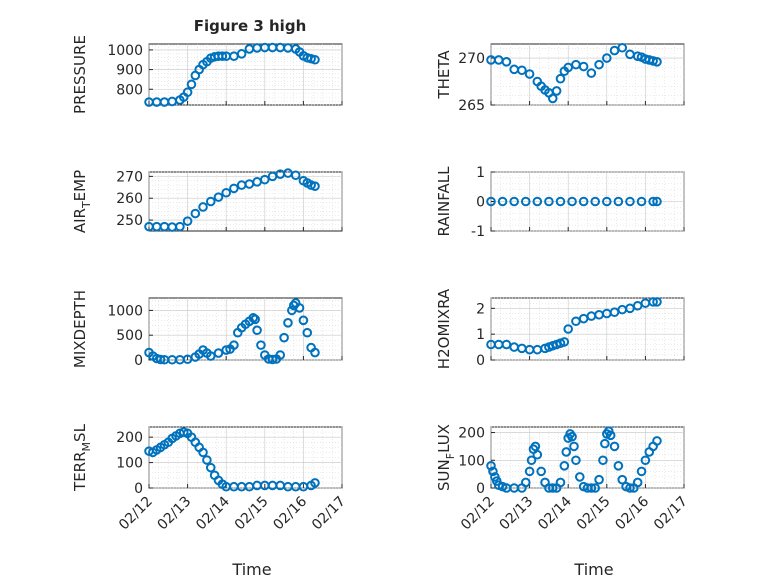  What do you see at coordinates (446, 457) in the screenshot?
I see `y-axis-label: SUNFLUX` at bounding box center [446, 457].